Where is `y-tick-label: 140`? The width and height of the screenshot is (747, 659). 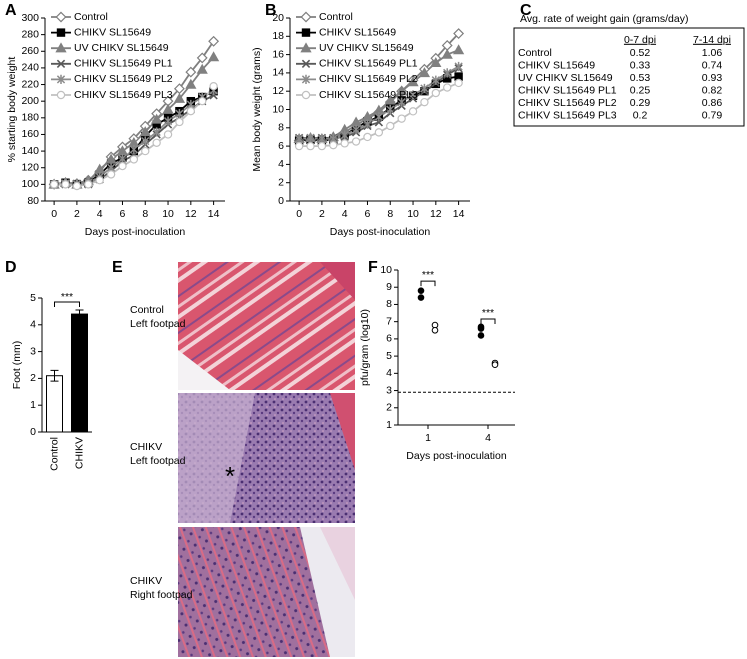
y-tick-label: 140 is located at coordinates (30, 151).